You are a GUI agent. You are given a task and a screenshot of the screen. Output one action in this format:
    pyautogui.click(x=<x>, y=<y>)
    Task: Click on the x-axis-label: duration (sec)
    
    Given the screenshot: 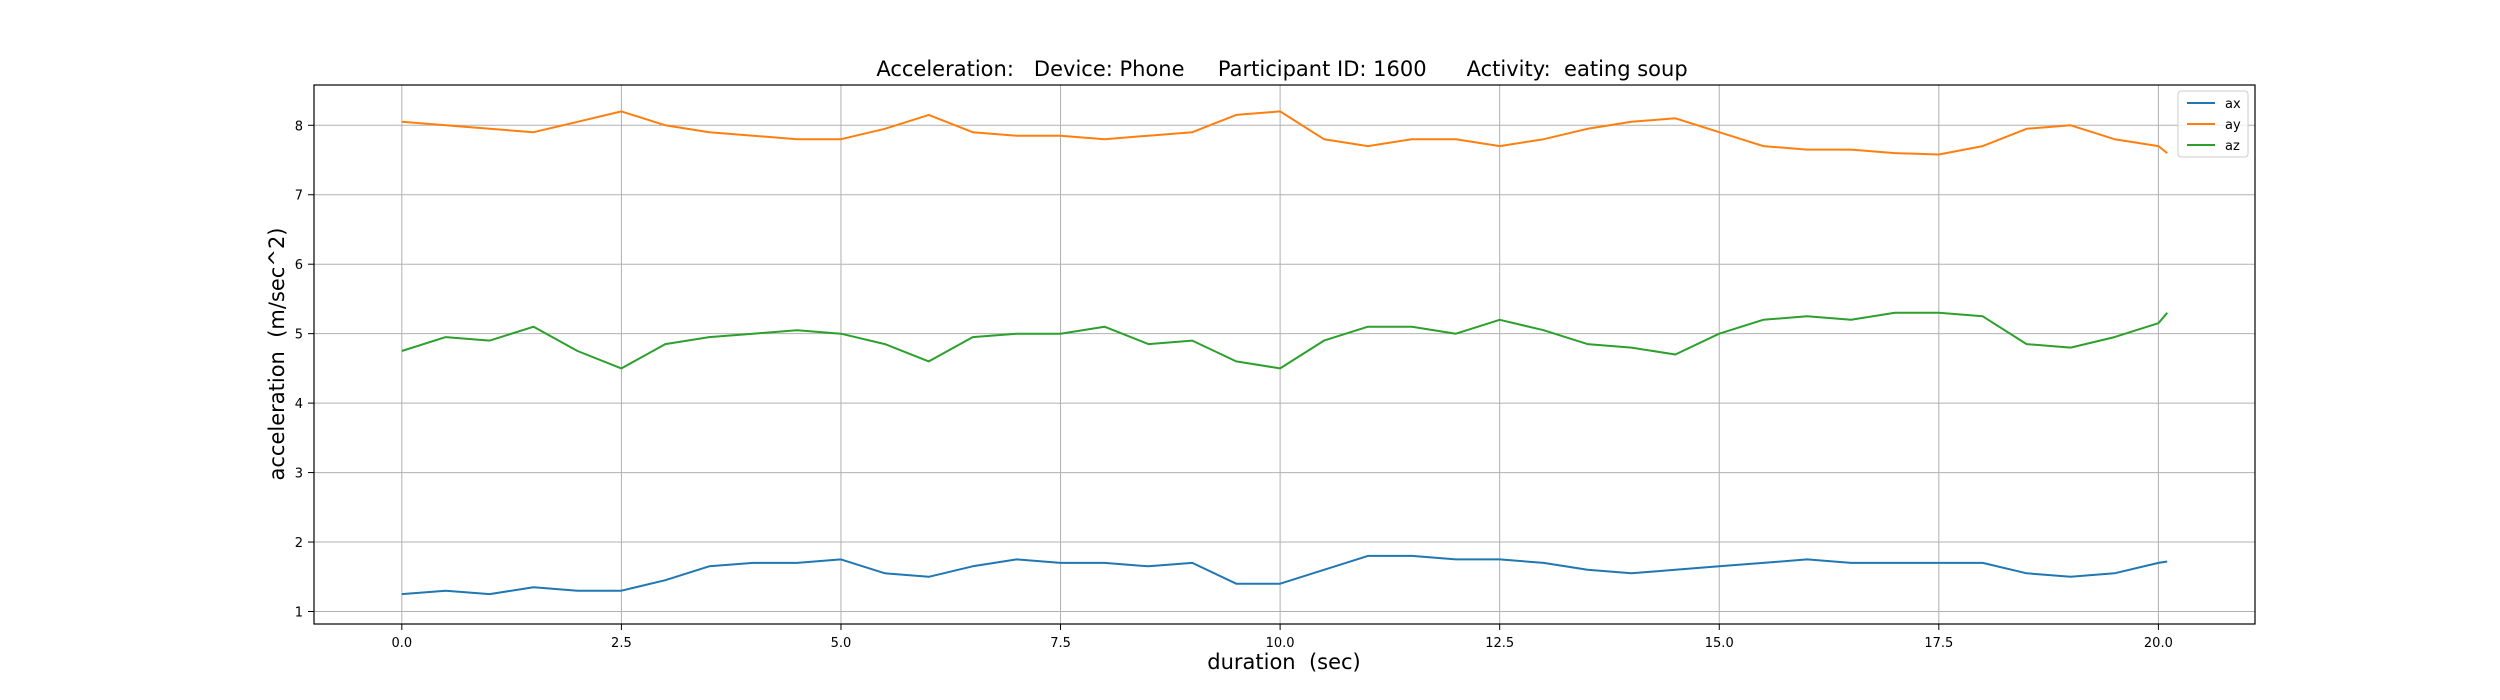 What is the action you would take?
    pyautogui.click(x=1284, y=662)
    